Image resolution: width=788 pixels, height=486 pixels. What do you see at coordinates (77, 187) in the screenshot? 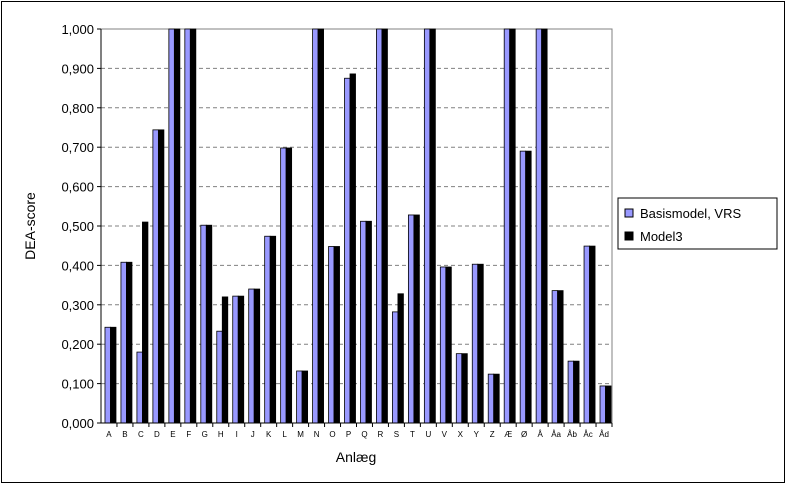
I see `y-tick-label: 0,600` at bounding box center [77, 187].